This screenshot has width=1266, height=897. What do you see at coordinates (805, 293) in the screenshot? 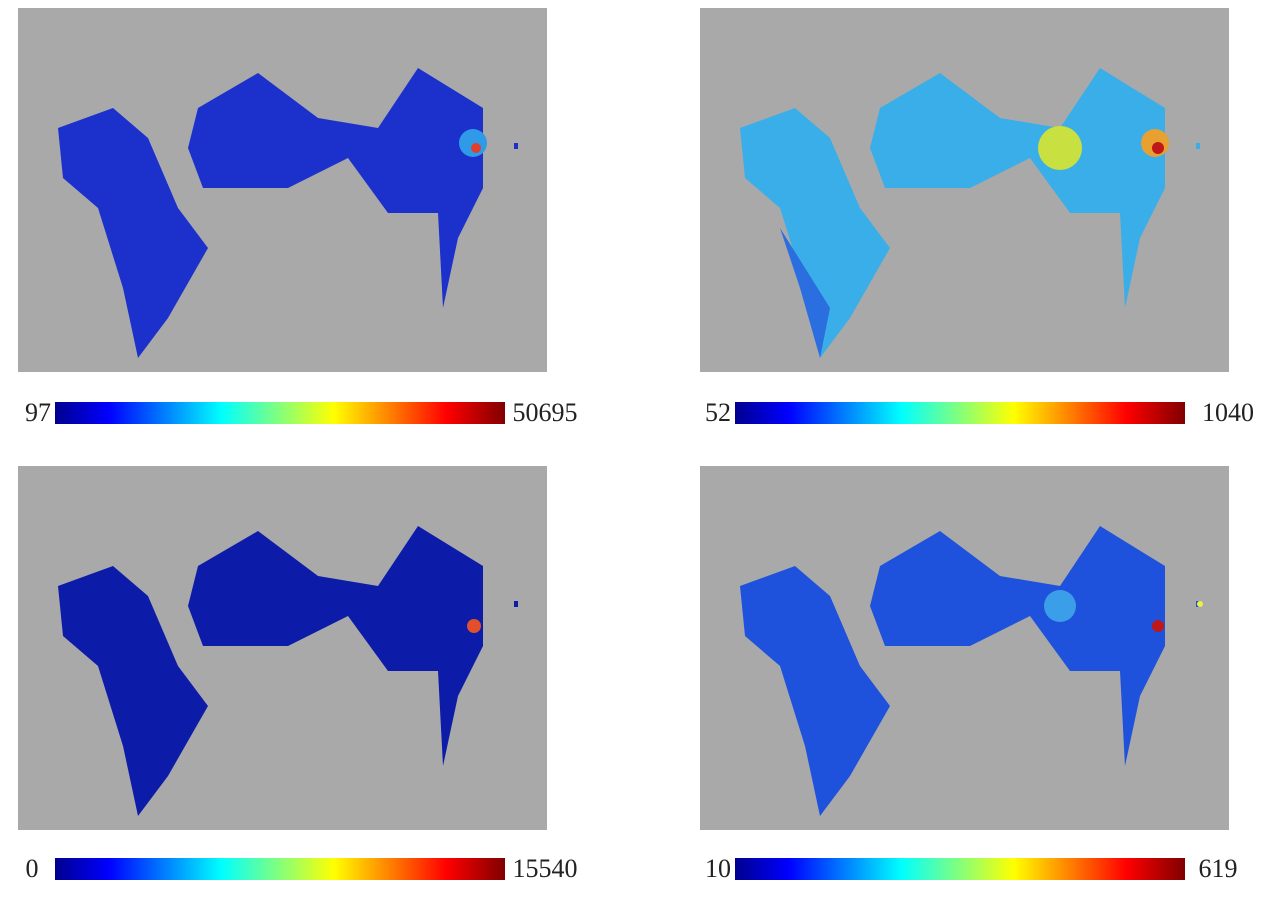
I see `map-region` at bounding box center [805, 293].